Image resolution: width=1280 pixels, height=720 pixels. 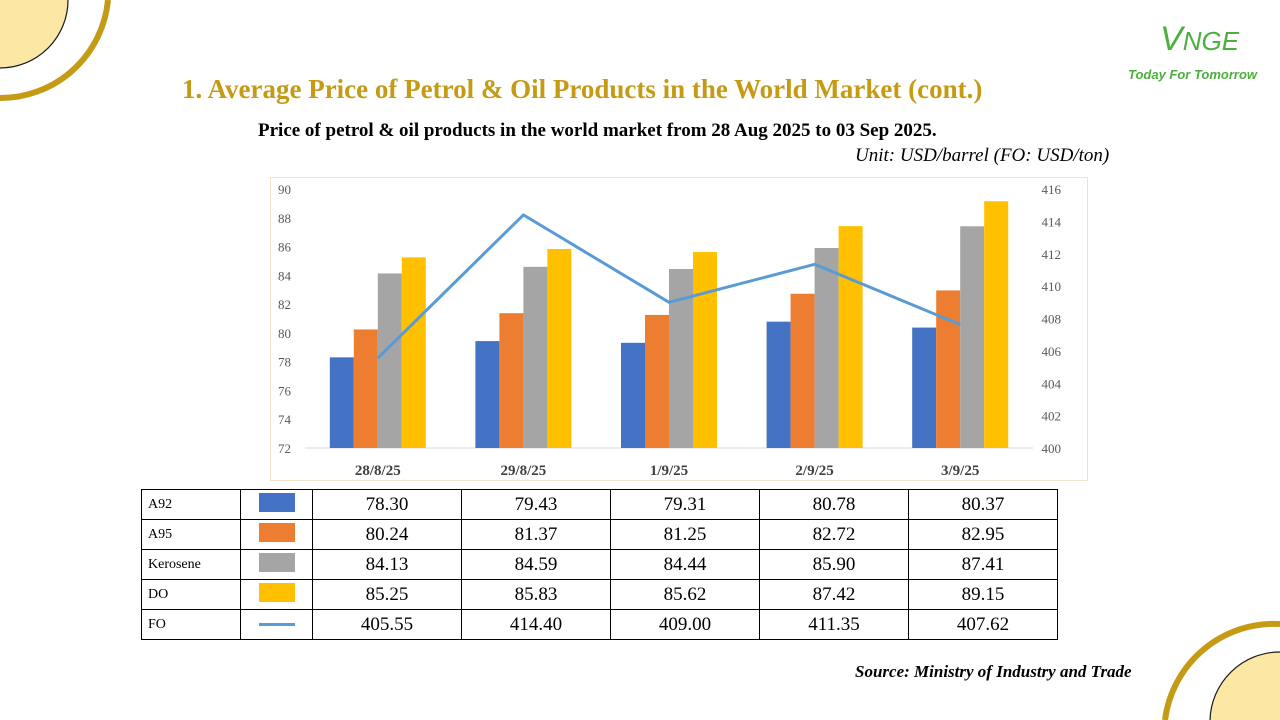 What do you see at coordinates (1221, 670) in the screenshot?
I see `corner-decoration-bottom-right` at bounding box center [1221, 670].